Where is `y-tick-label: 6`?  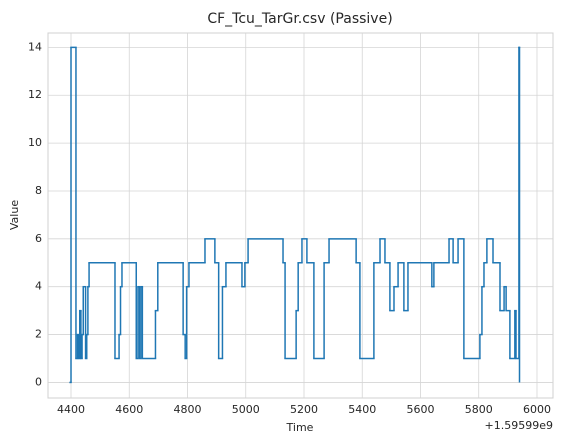
y-tick-label: 6 is located at coordinates (38, 238).